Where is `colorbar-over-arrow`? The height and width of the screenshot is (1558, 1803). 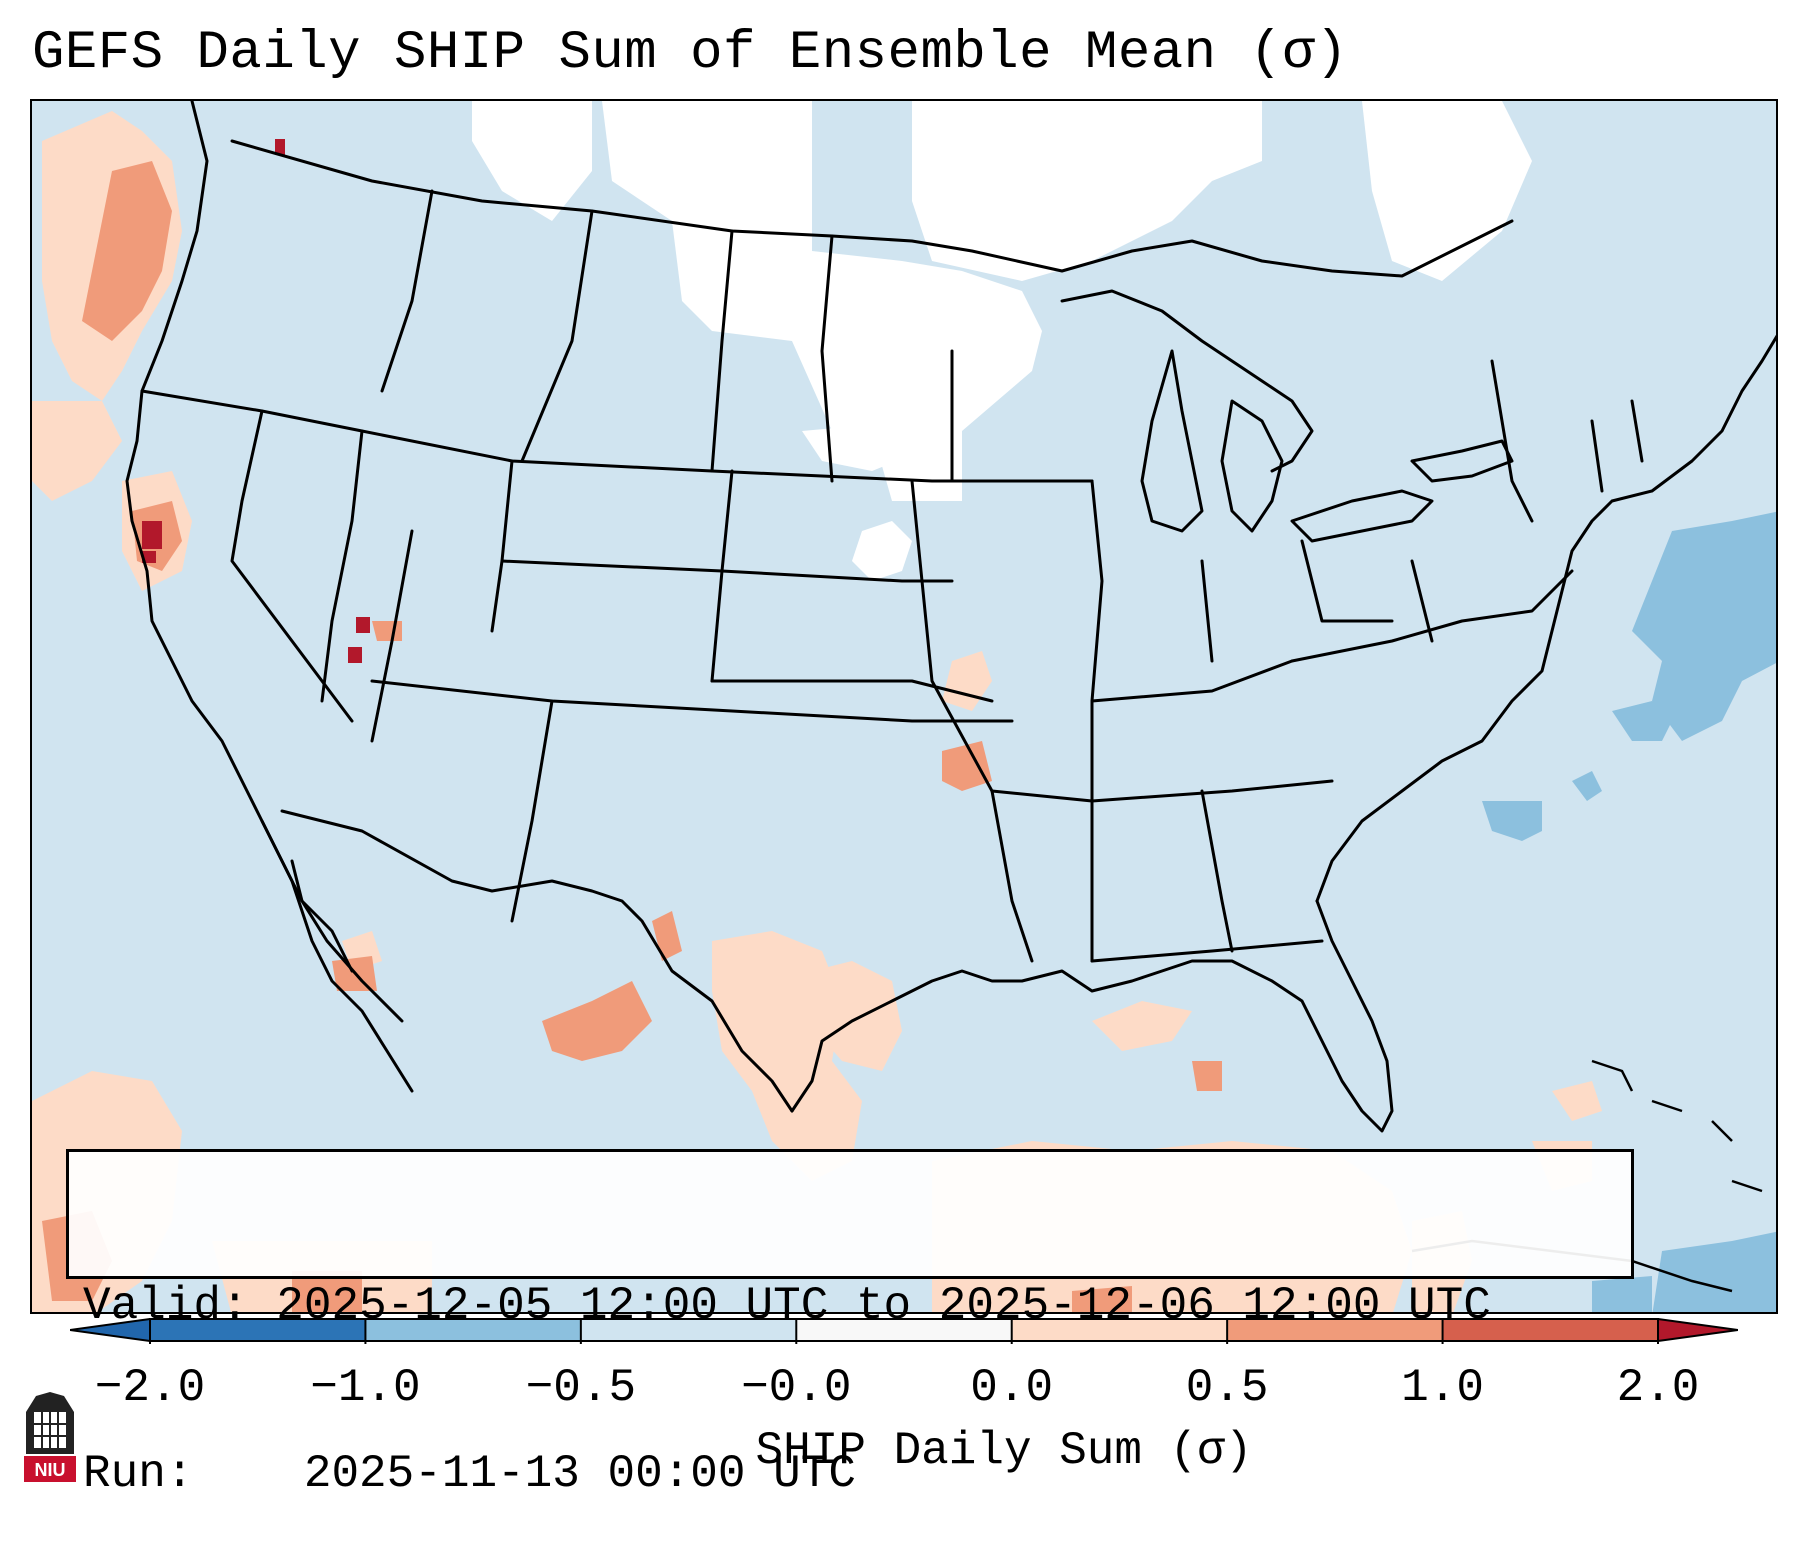 colorbar-over-arrow is located at coordinates (1698, 1330).